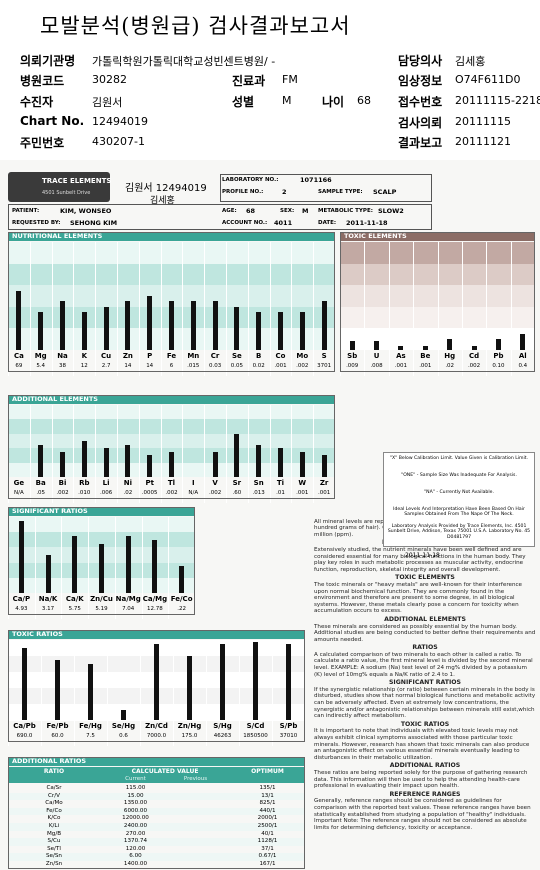  Describe the element at coordinates (352, 356) in the screenshot. I see `column-label: Sb` at that location.